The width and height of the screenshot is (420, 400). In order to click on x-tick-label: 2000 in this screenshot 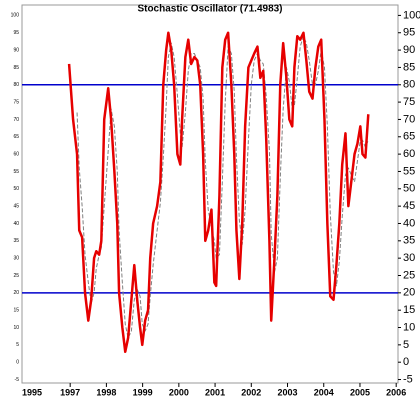, I will do `click(179, 392)`.